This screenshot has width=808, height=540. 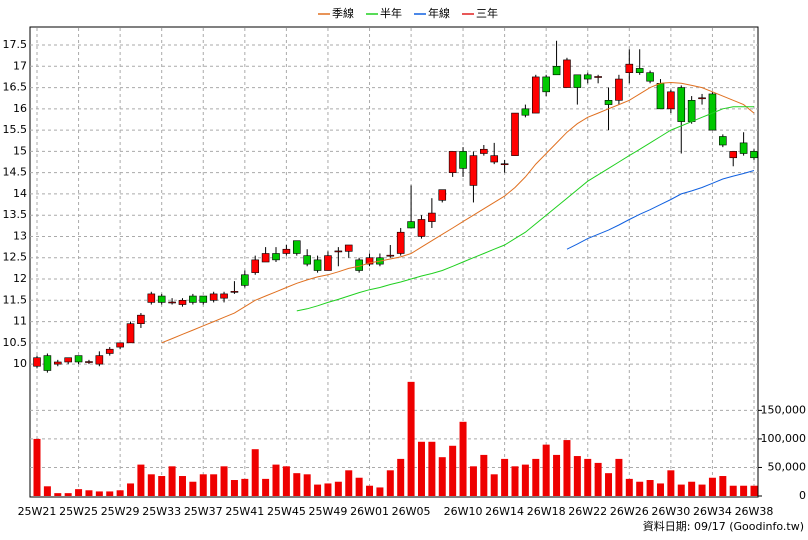 What do you see at coordinates (20, 321) in the screenshot?
I see `y-tick-label: 11` at bounding box center [20, 321].